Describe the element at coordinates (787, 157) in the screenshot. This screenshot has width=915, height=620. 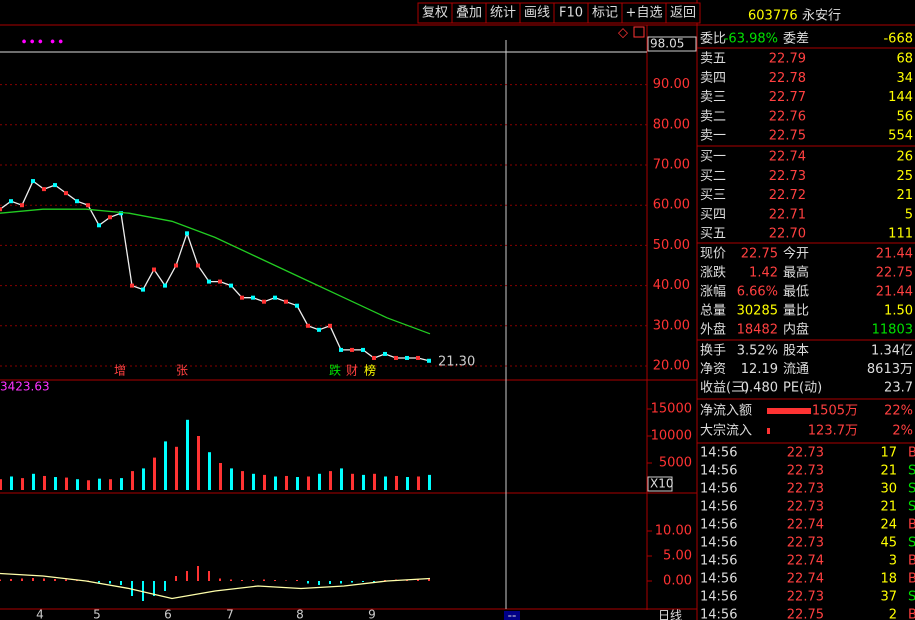
I see `book-price: 22.74` at that location.